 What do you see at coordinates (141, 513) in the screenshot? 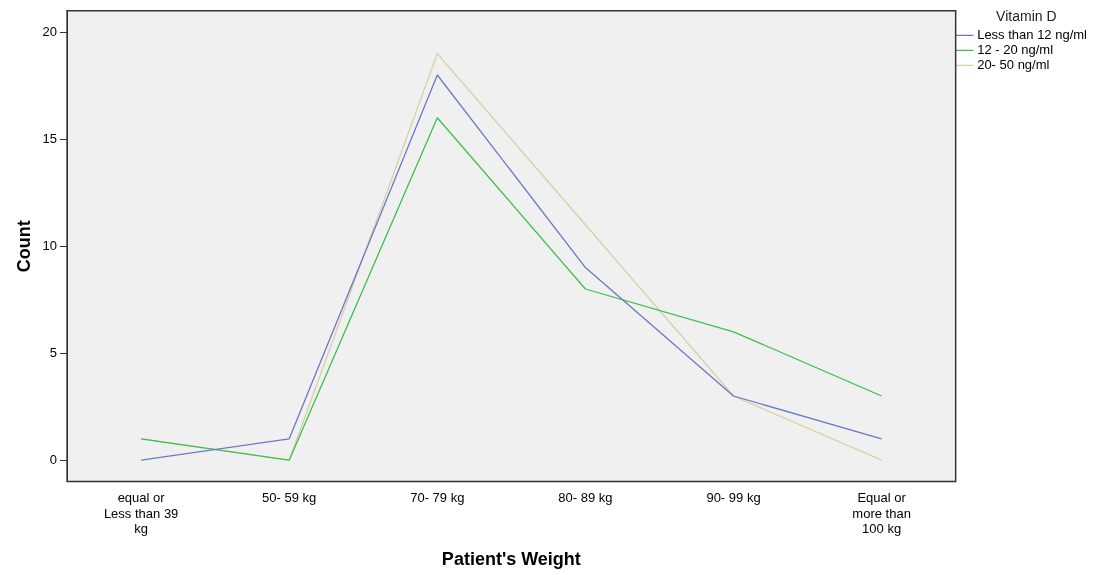
I see `x-tick-label: equal or Less than 39 kg` at bounding box center [141, 513].